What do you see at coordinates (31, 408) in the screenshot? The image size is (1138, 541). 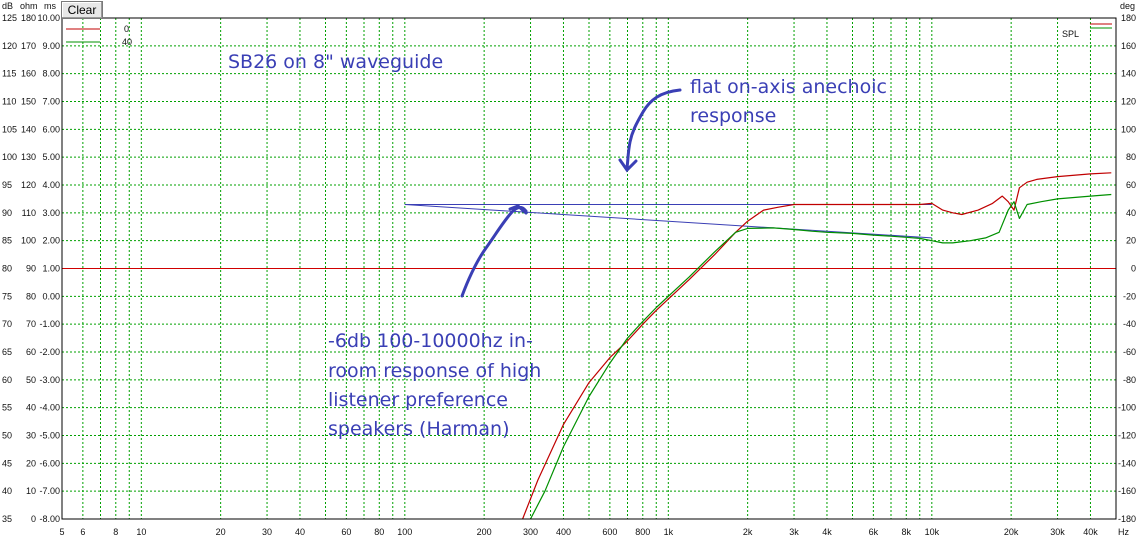 I see `y-tick-label-ohm: 40` at bounding box center [31, 408].